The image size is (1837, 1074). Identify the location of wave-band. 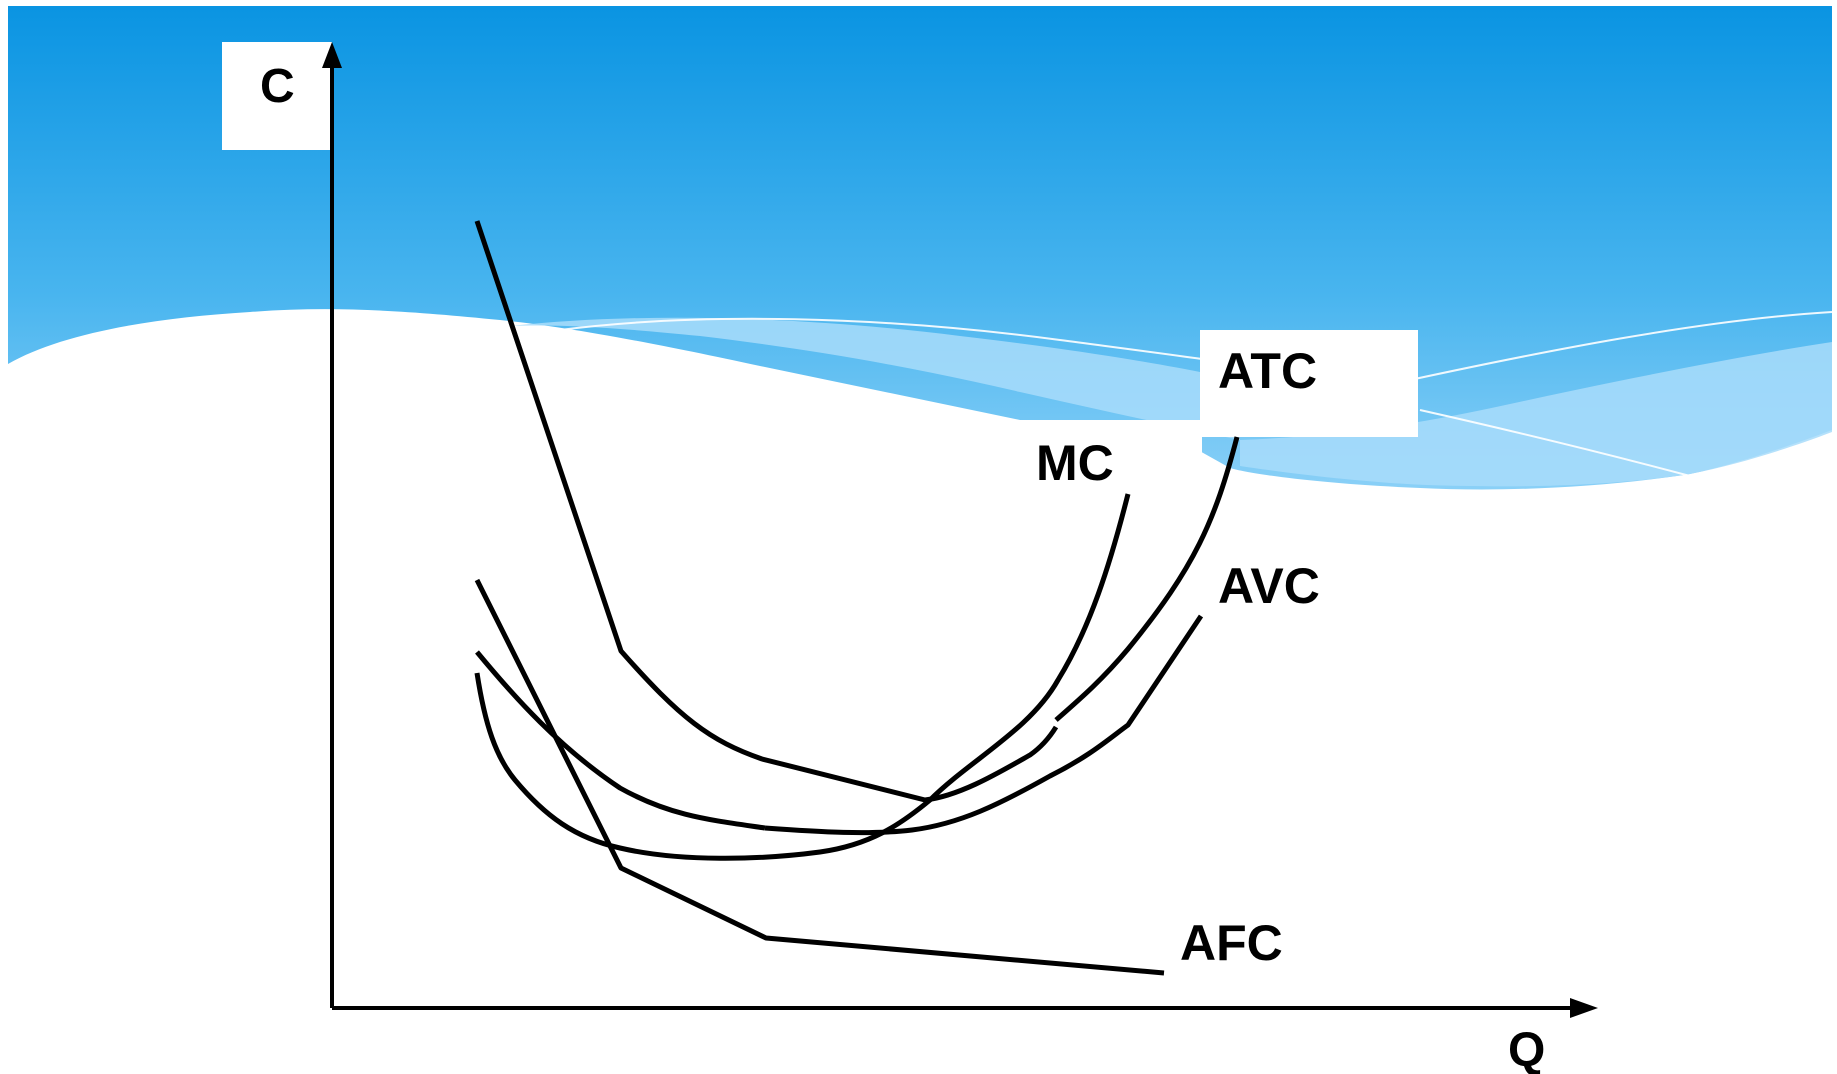
(1171, 402).